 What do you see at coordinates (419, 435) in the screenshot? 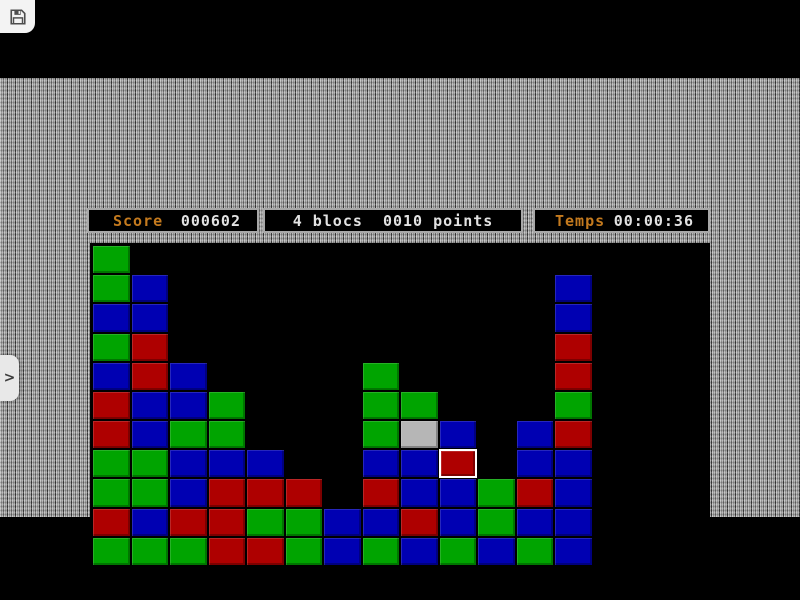
I see `gray-block` at bounding box center [419, 435].